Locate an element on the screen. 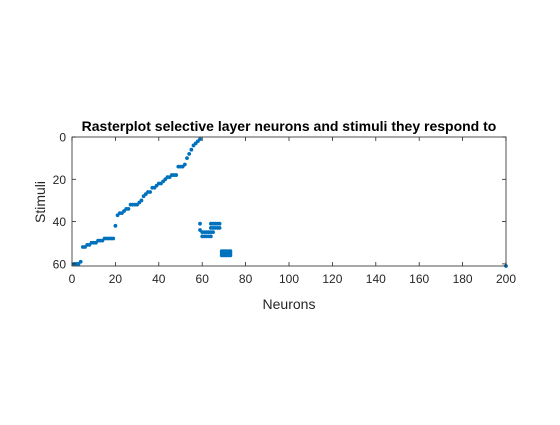 This screenshot has width=560, height=425. x-tick-label: 80 is located at coordinates (246, 279).